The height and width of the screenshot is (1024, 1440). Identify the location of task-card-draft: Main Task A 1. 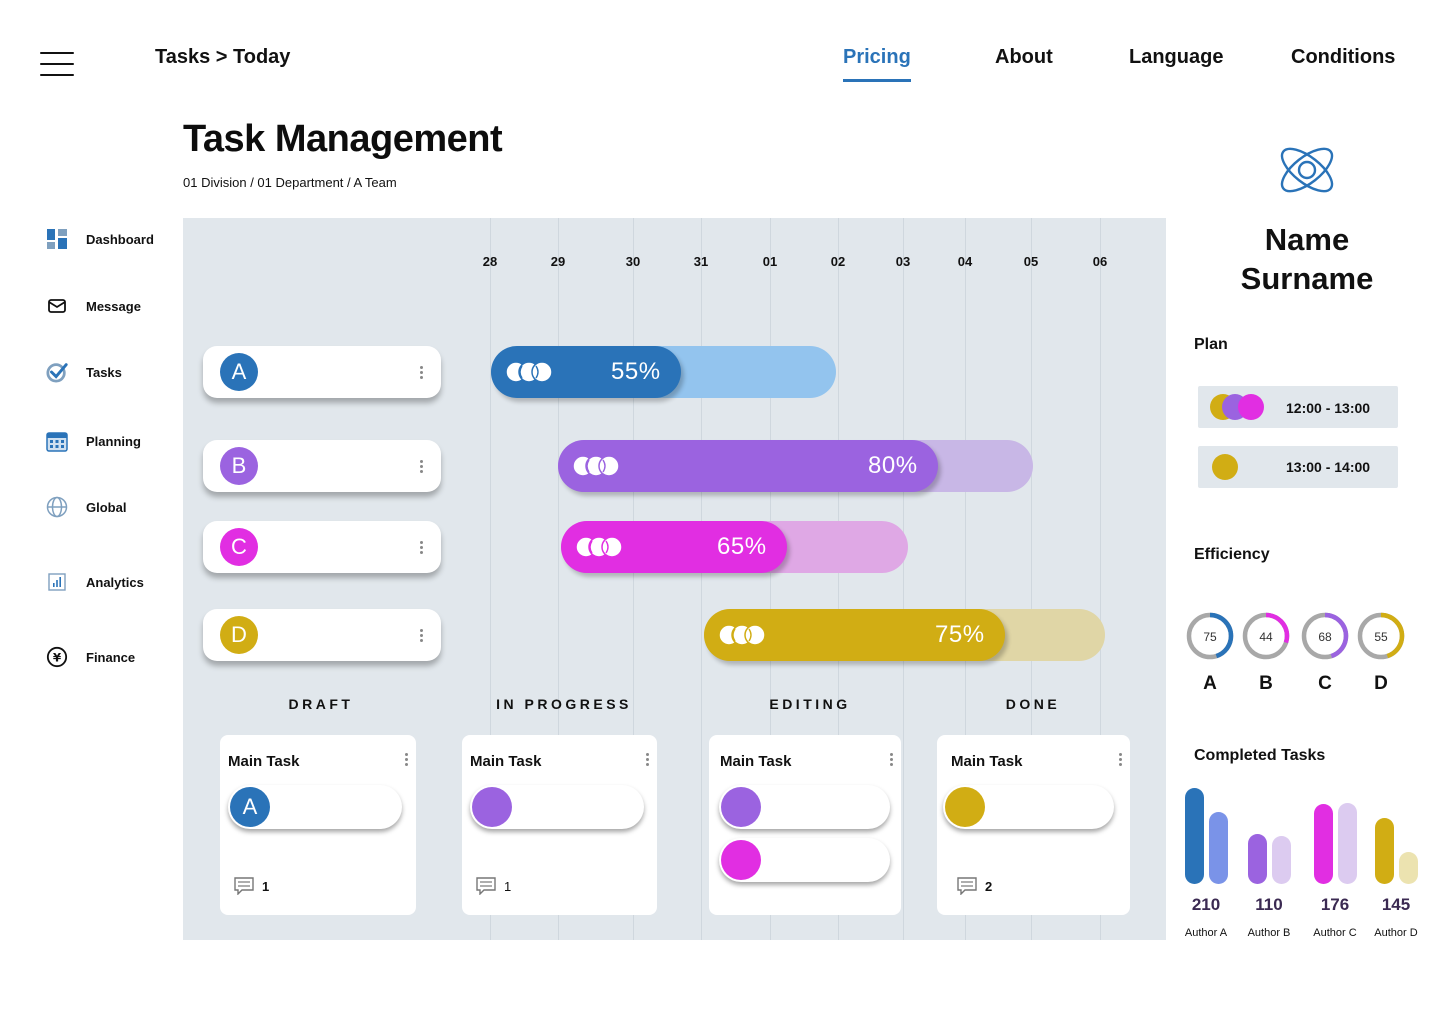
(318, 825).